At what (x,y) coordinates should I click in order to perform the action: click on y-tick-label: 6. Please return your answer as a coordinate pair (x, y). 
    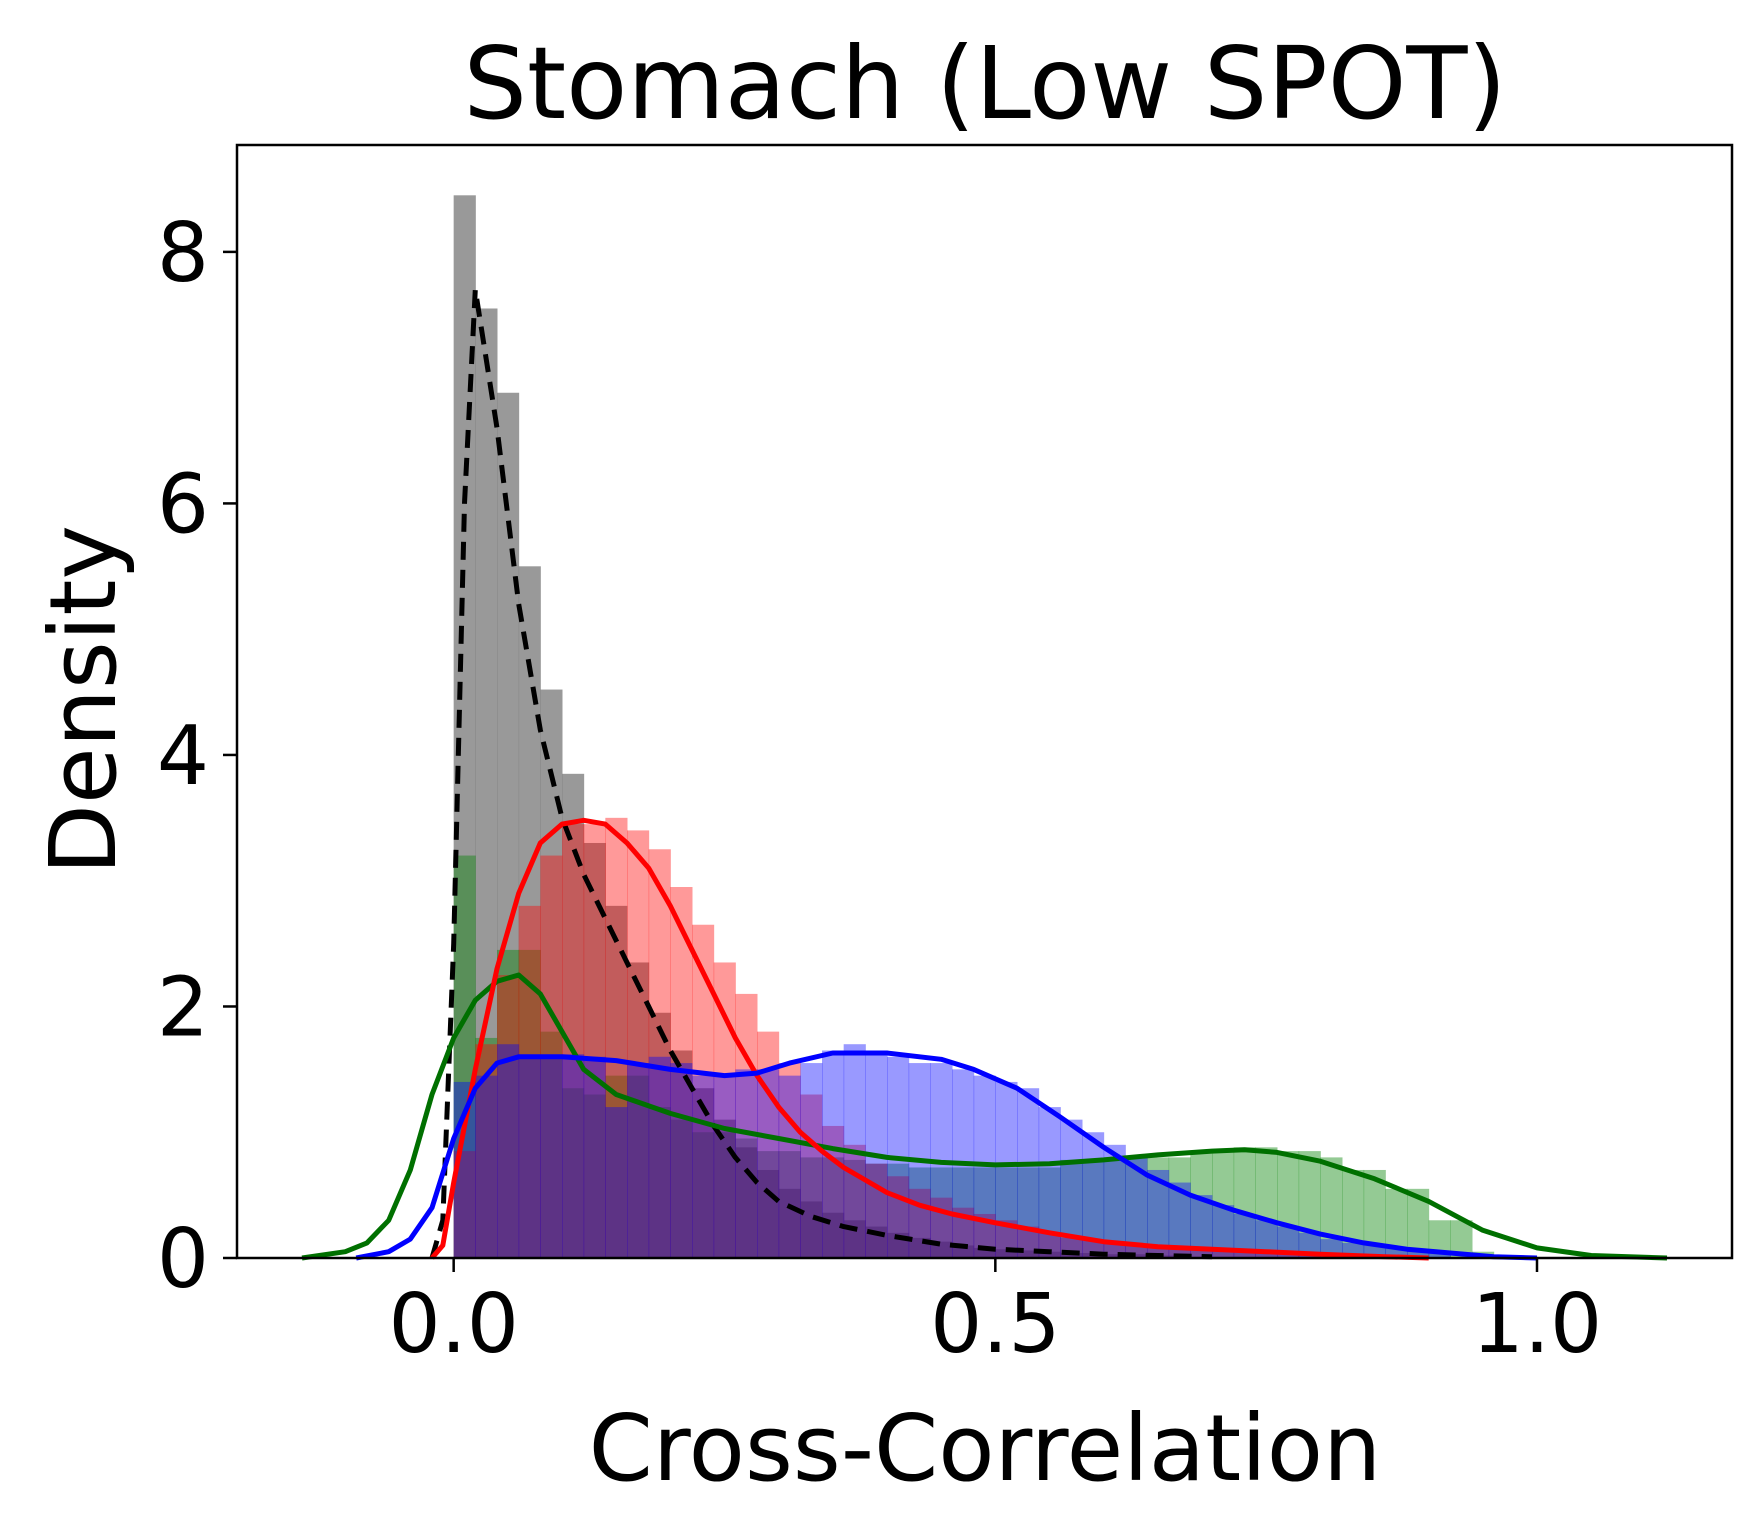
    Looking at the image, I should click on (183, 504).